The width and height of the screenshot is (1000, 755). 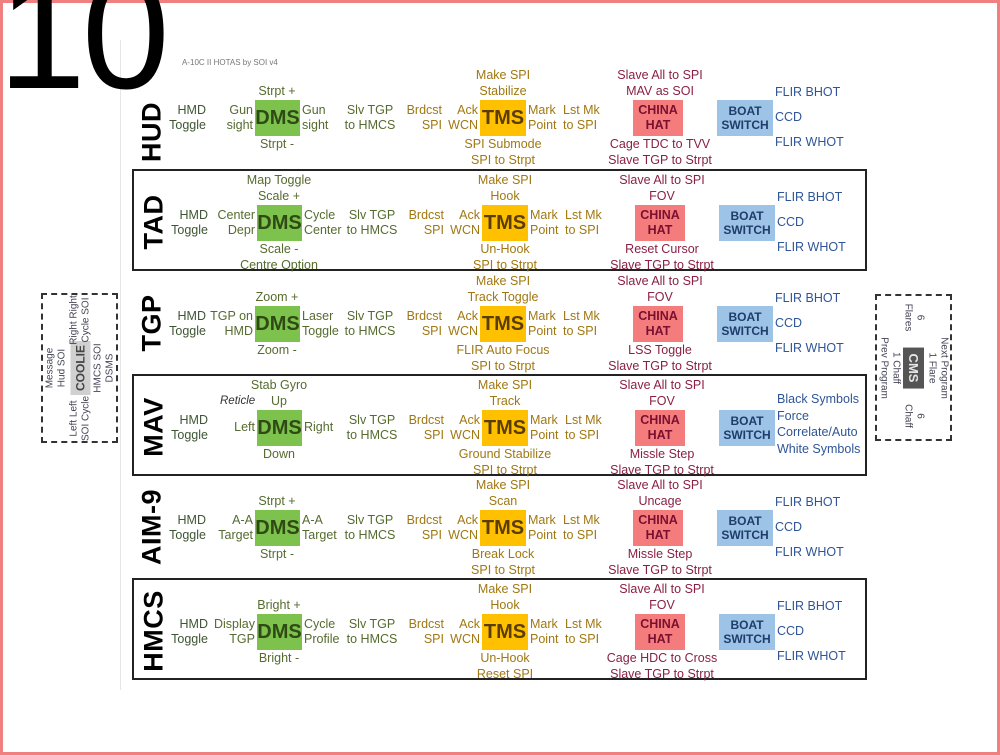 What do you see at coordinates (279, 180) in the screenshot?
I see `dms-up-label-line: Map Toggle` at bounding box center [279, 180].